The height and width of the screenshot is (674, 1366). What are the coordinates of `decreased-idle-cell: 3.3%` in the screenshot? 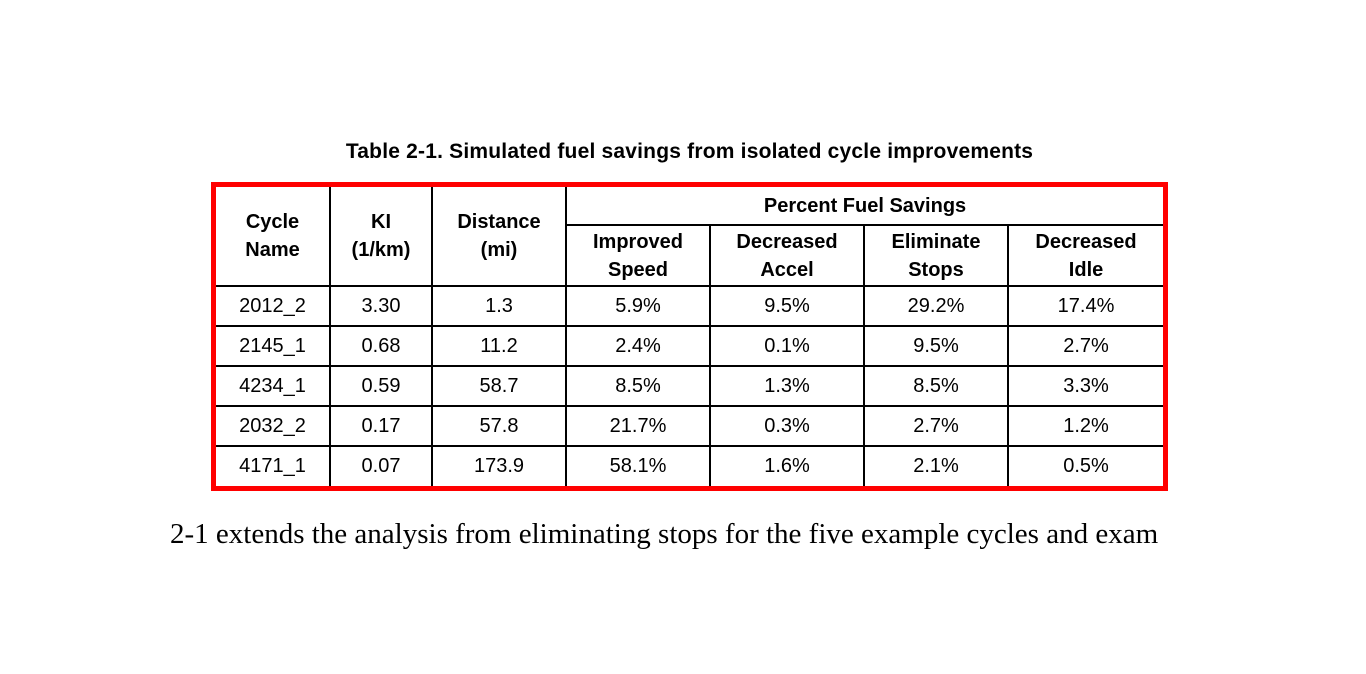 It's located at (1085, 386).